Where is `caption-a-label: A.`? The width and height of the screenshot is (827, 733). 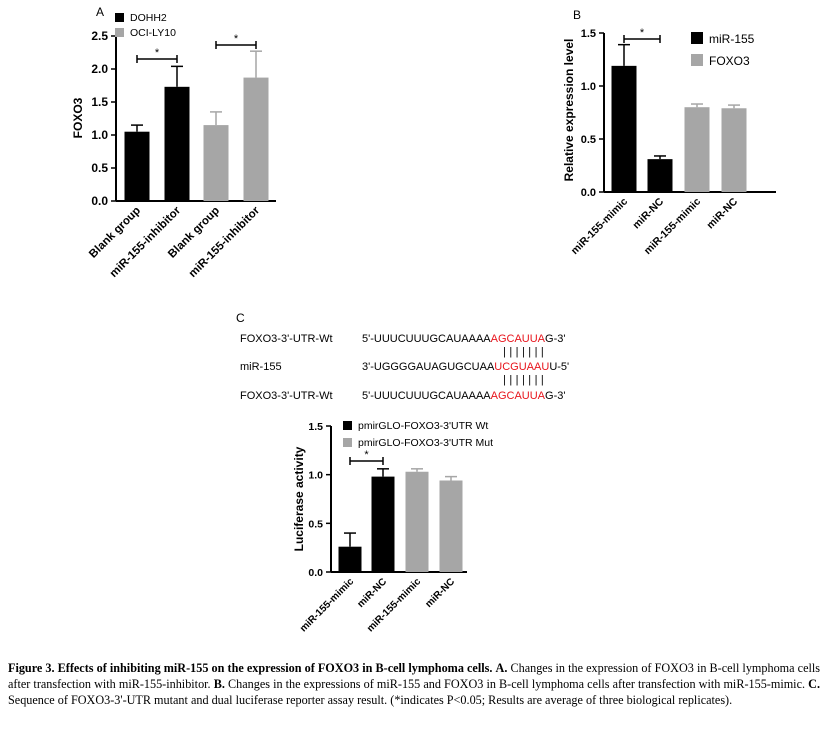 caption-a-label: A. is located at coordinates (501, 668).